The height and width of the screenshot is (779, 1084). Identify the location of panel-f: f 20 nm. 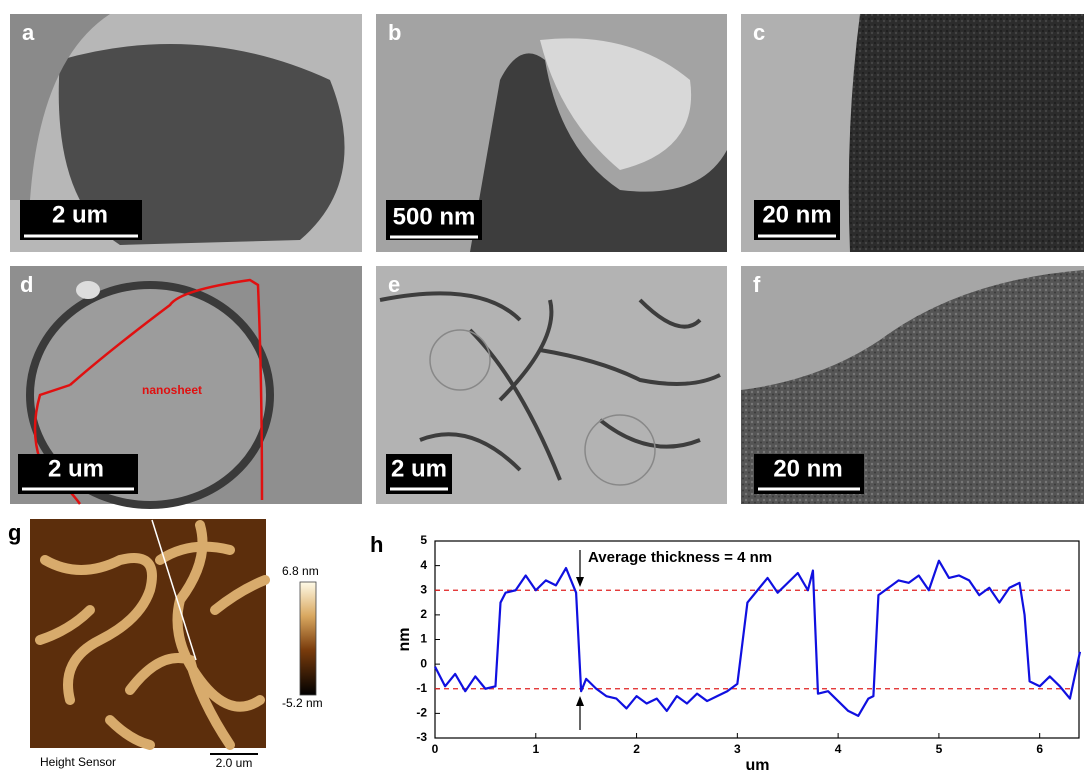
(912, 385).